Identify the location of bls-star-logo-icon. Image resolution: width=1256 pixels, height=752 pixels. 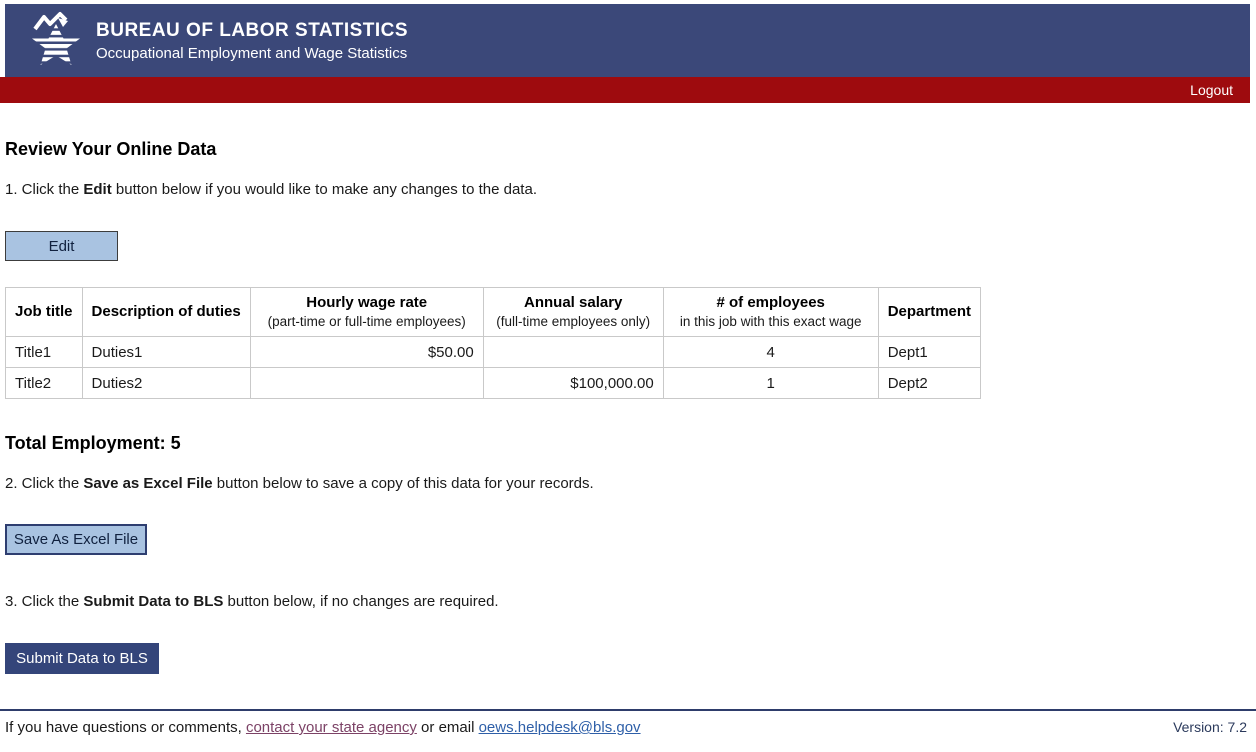
(56, 41).